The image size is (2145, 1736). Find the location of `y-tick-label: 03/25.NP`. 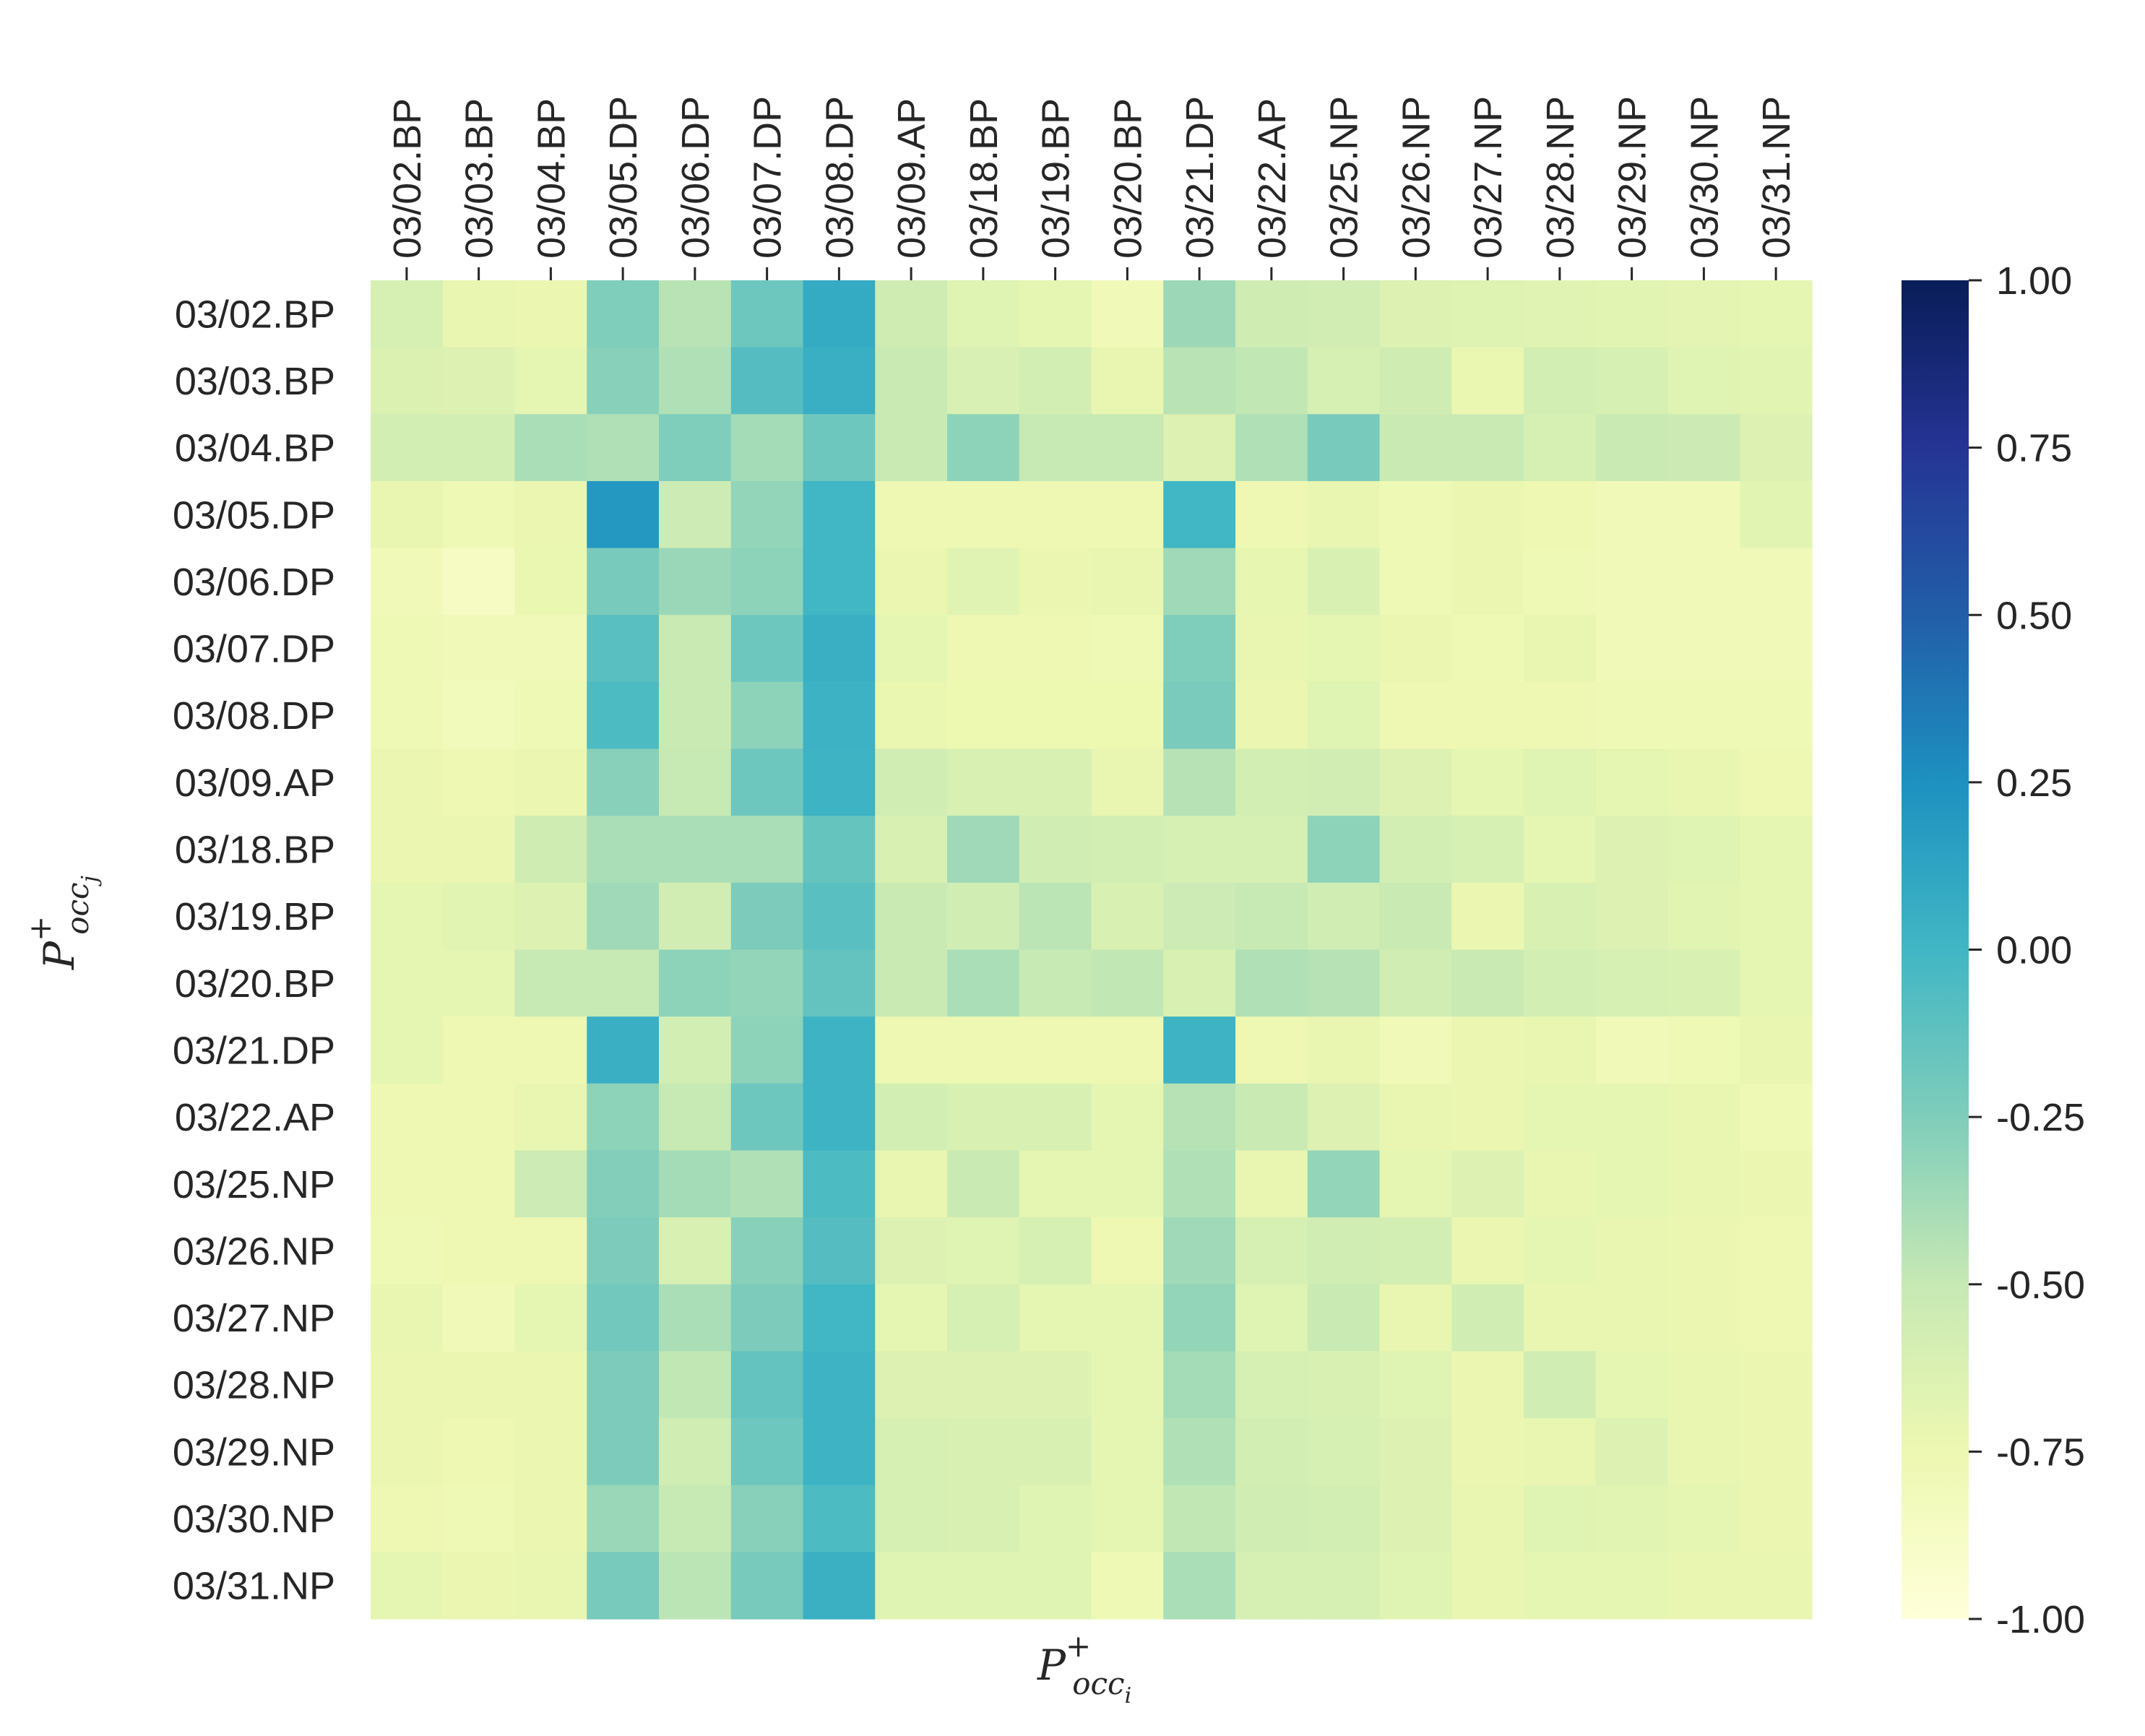

y-tick-label: 03/25.NP is located at coordinates (254, 1184).